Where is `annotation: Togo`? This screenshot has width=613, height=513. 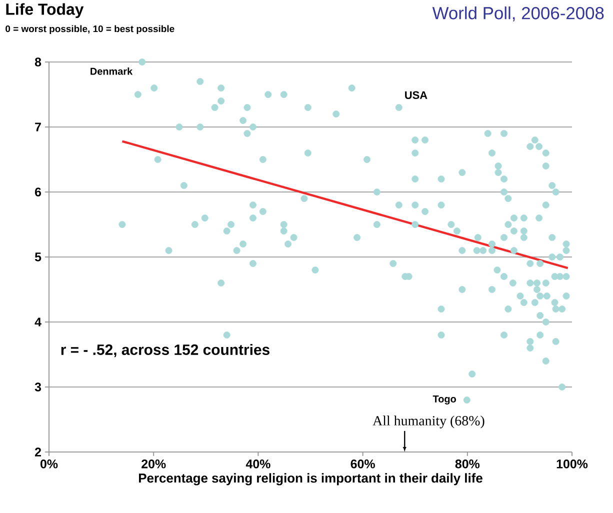
annotation: Togo is located at coordinates (444, 400).